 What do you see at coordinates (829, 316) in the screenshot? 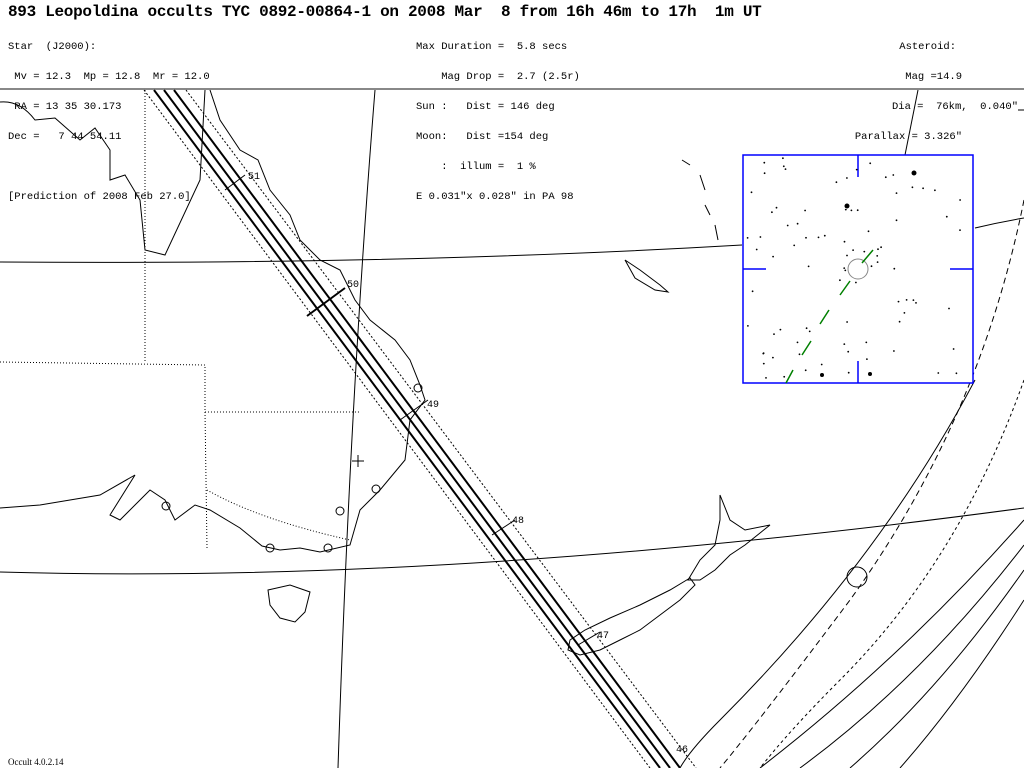
I see `inset-path-line` at bounding box center [829, 316].